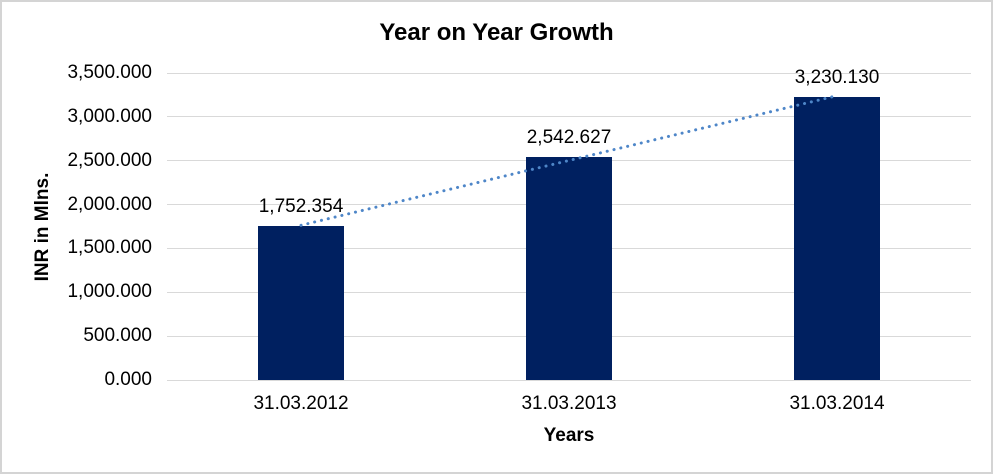 This screenshot has height=474, width=993. Describe the element at coordinates (837, 77) in the screenshot. I see `data-label: 3,230.130` at that location.